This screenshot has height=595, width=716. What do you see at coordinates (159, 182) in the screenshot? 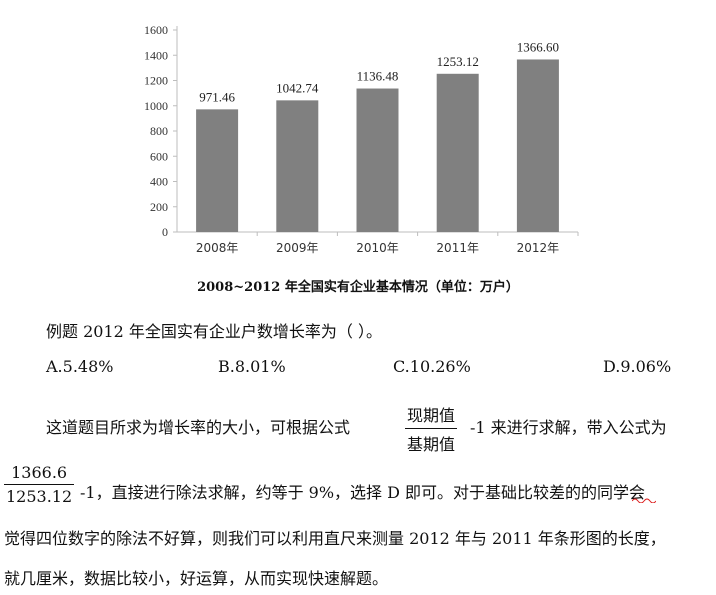
I see `y-tick-label: 400` at bounding box center [159, 182].